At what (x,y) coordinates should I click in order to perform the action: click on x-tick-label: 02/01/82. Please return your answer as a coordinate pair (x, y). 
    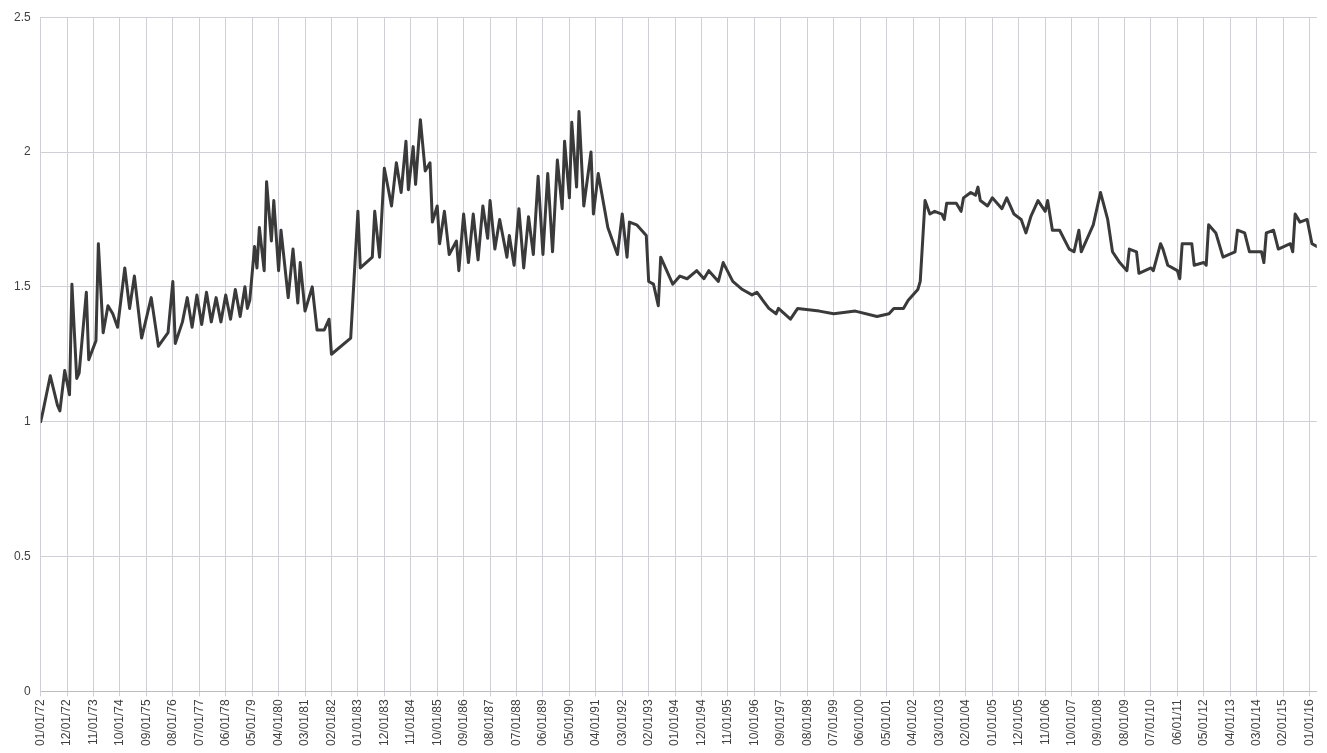
    Looking at the image, I should click on (330, 722).